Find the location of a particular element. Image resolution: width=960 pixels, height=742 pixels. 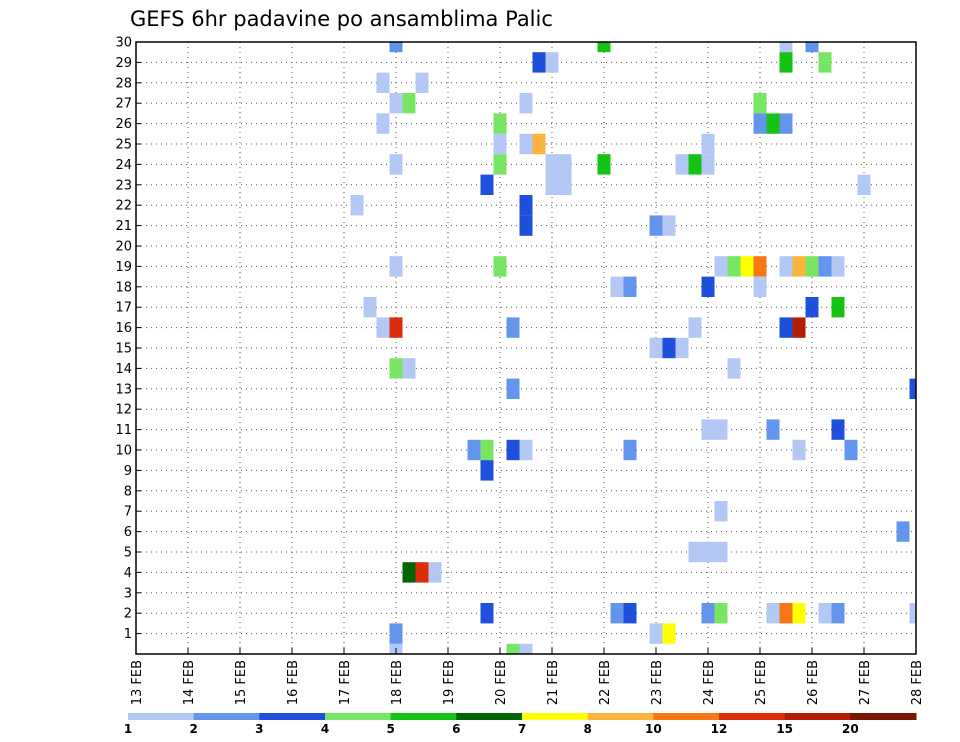

y-tick-label: 8 is located at coordinates (128, 491).